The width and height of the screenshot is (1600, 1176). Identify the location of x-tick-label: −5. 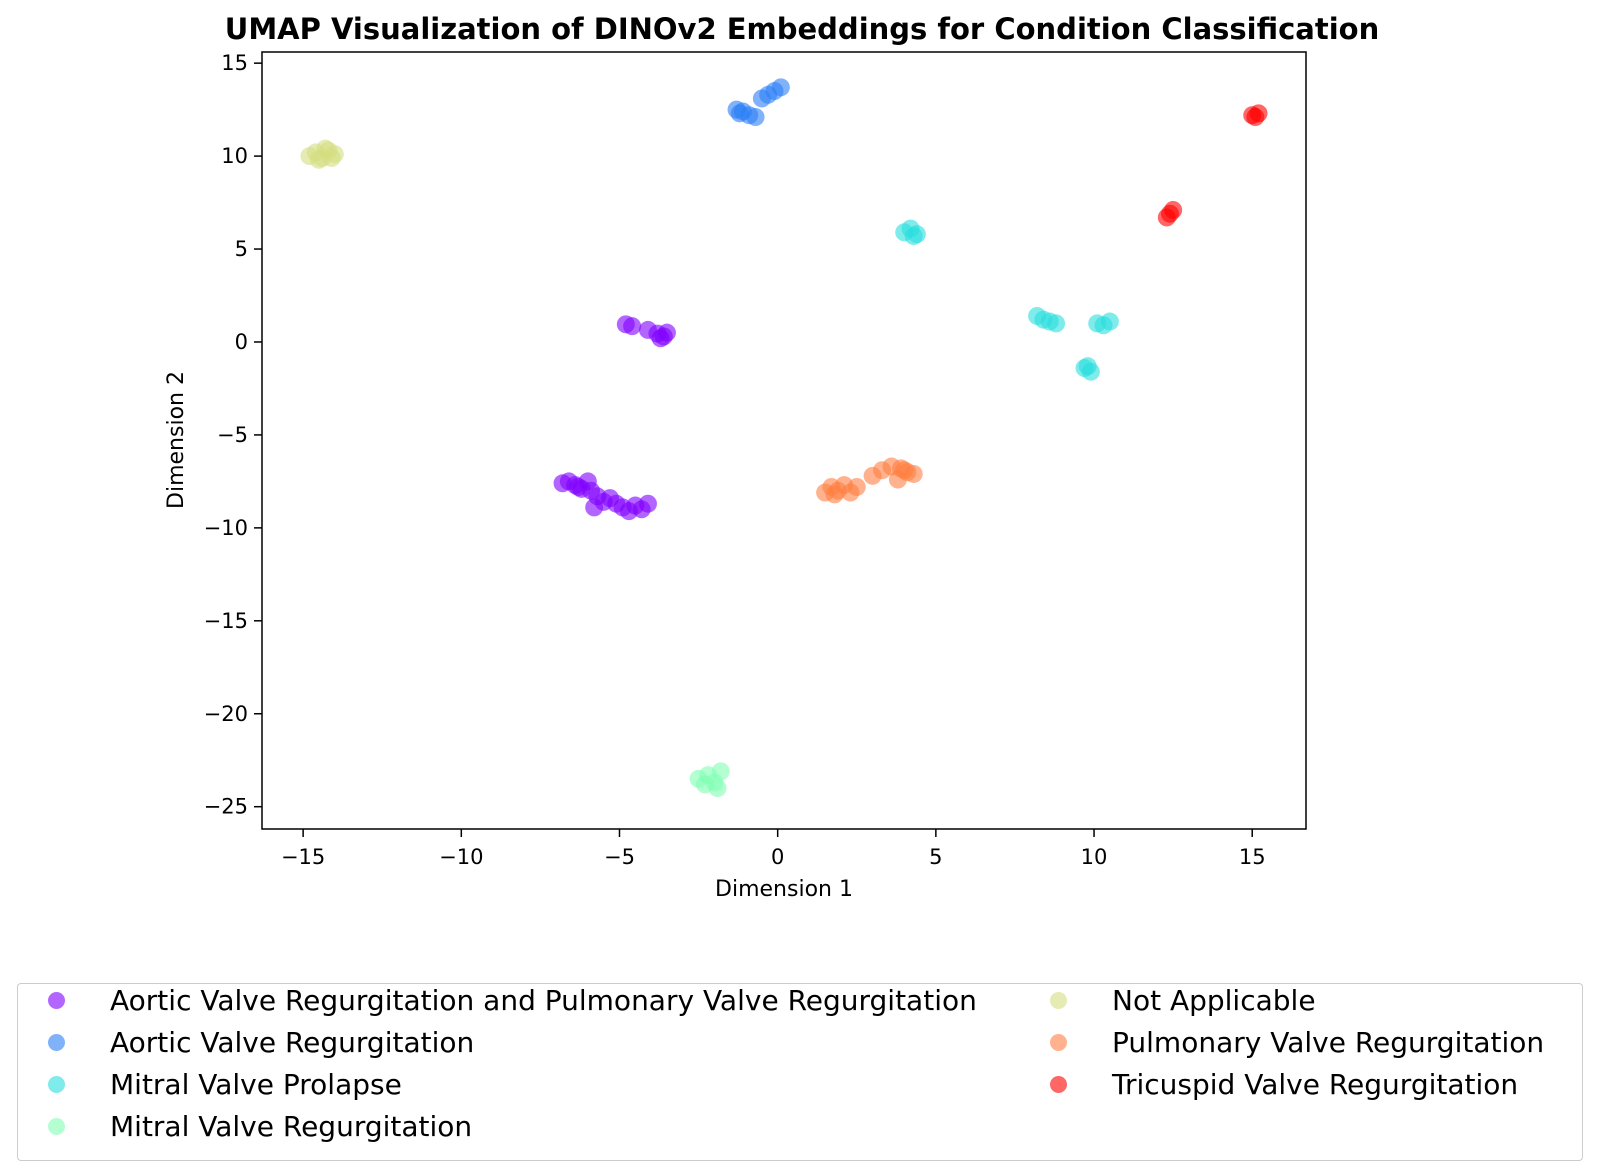
(619, 857).